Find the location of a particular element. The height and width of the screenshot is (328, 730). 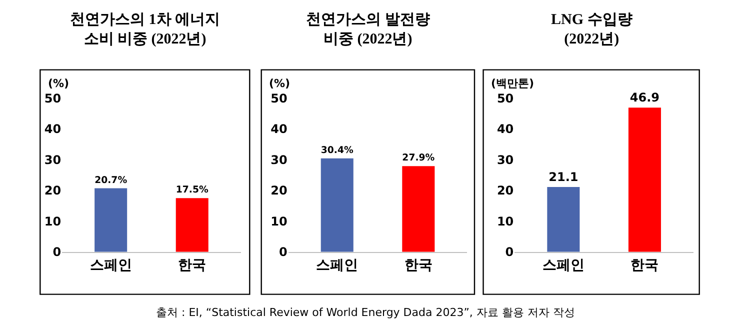

chart-title: 천연가스의 1차 에너지 소비 비중 (2022년) is located at coordinates (145, 30).